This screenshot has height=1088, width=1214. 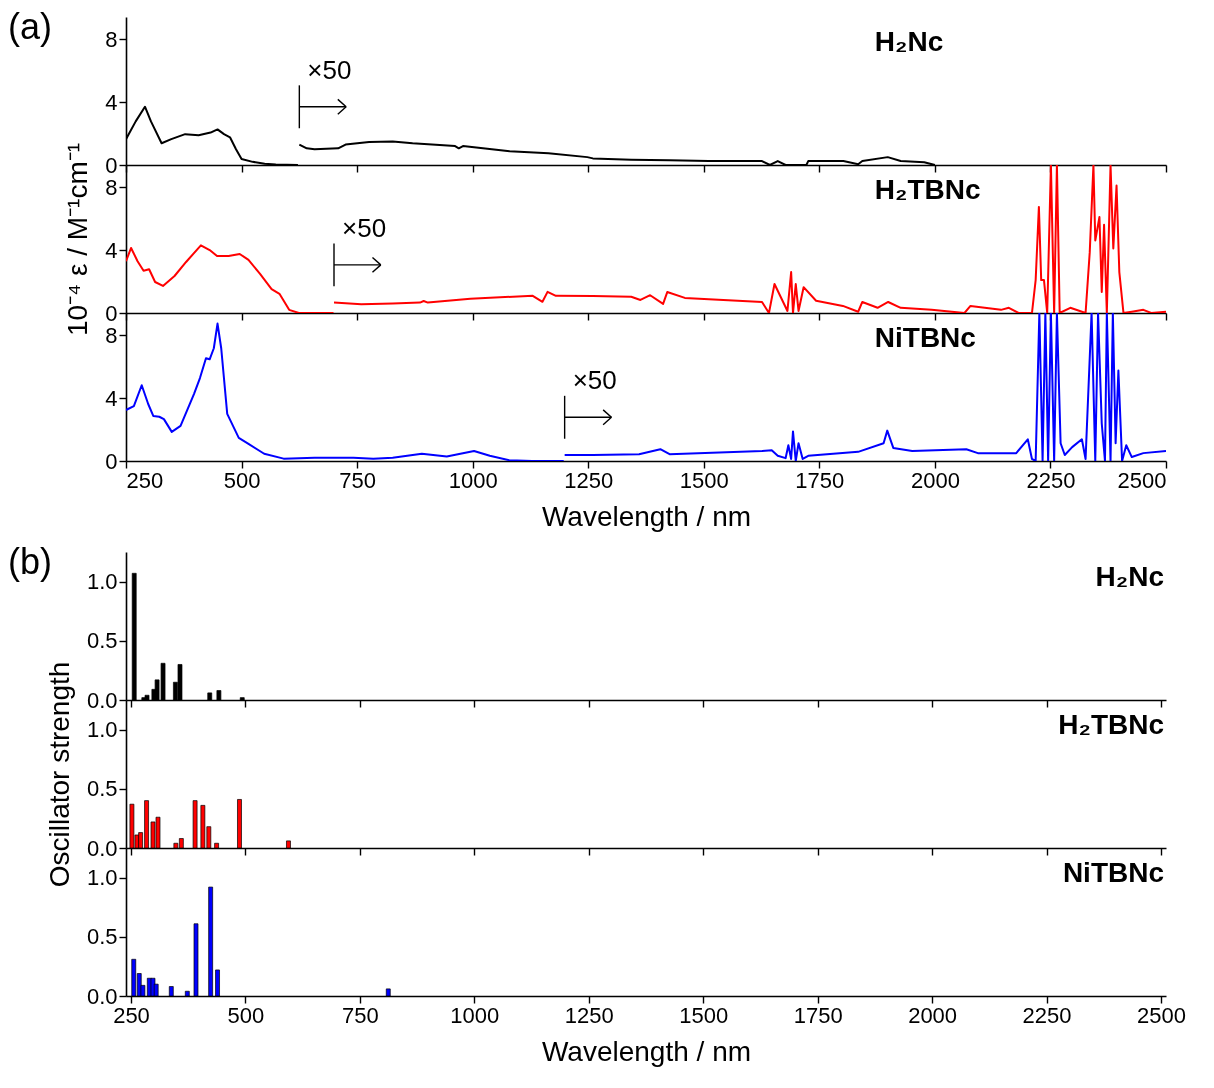 I want to click on y-tick-label: 8, so click(x=111, y=39).